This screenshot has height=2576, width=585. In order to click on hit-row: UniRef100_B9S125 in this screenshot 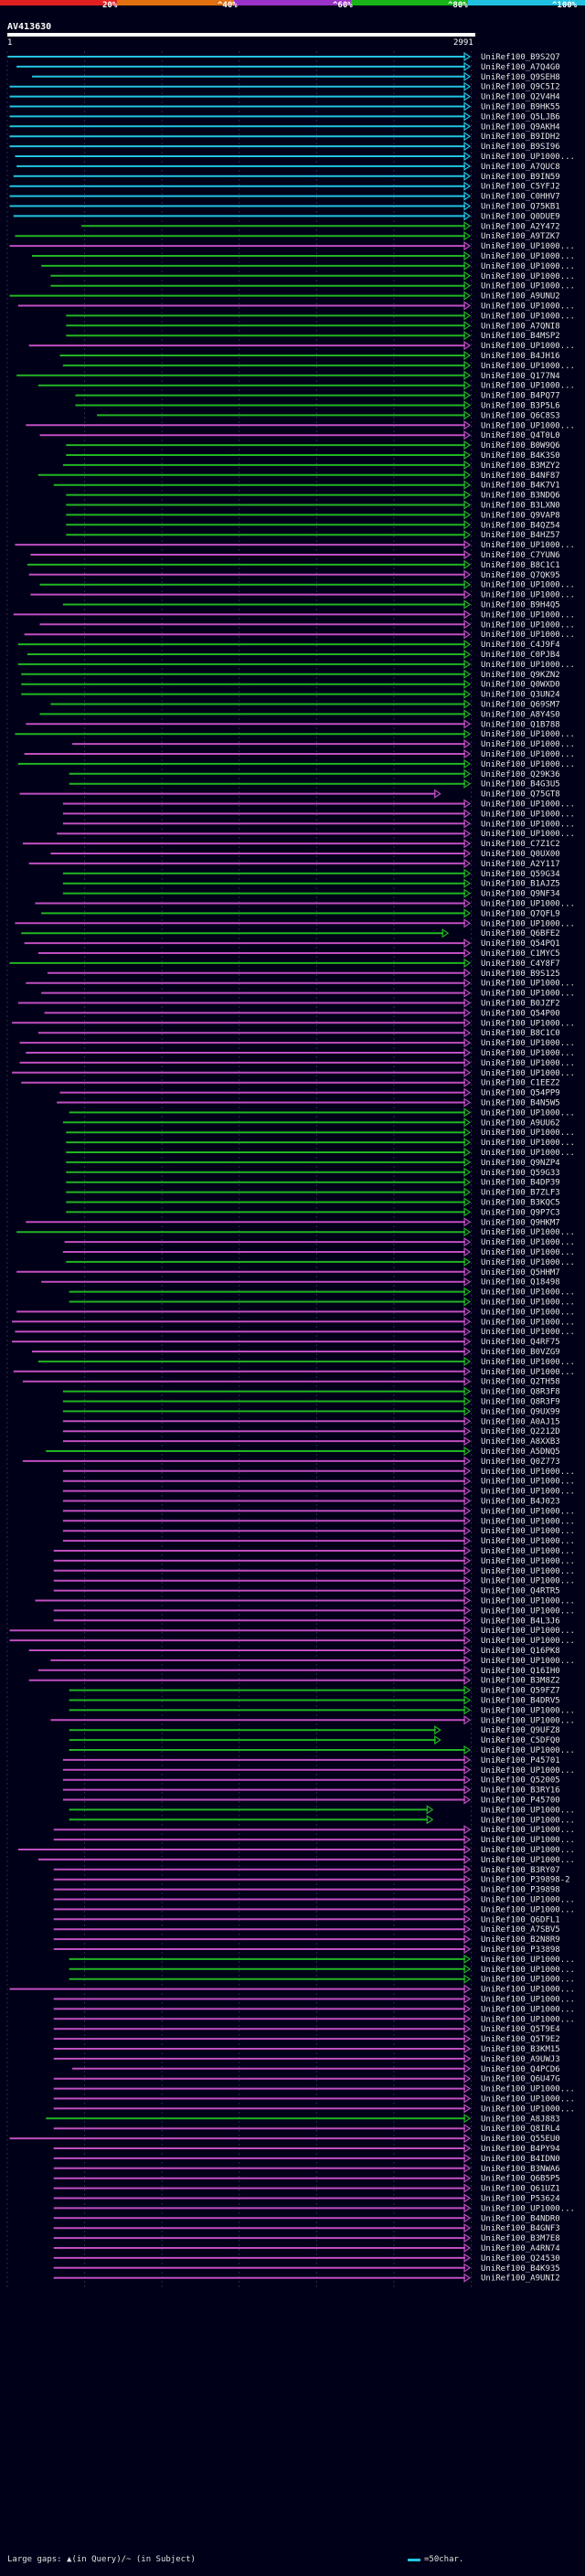, I will do `click(303, 973)`.